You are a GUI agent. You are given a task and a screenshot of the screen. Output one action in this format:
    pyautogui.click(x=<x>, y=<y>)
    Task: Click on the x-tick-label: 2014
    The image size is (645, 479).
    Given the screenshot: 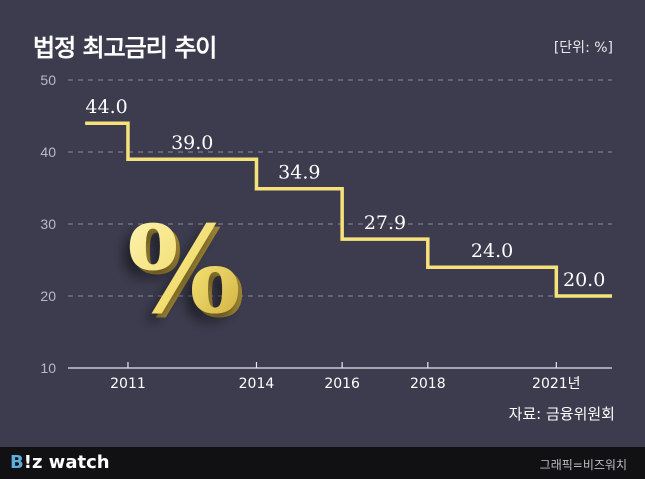 What is the action you would take?
    pyautogui.click(x=257, y=384)
    